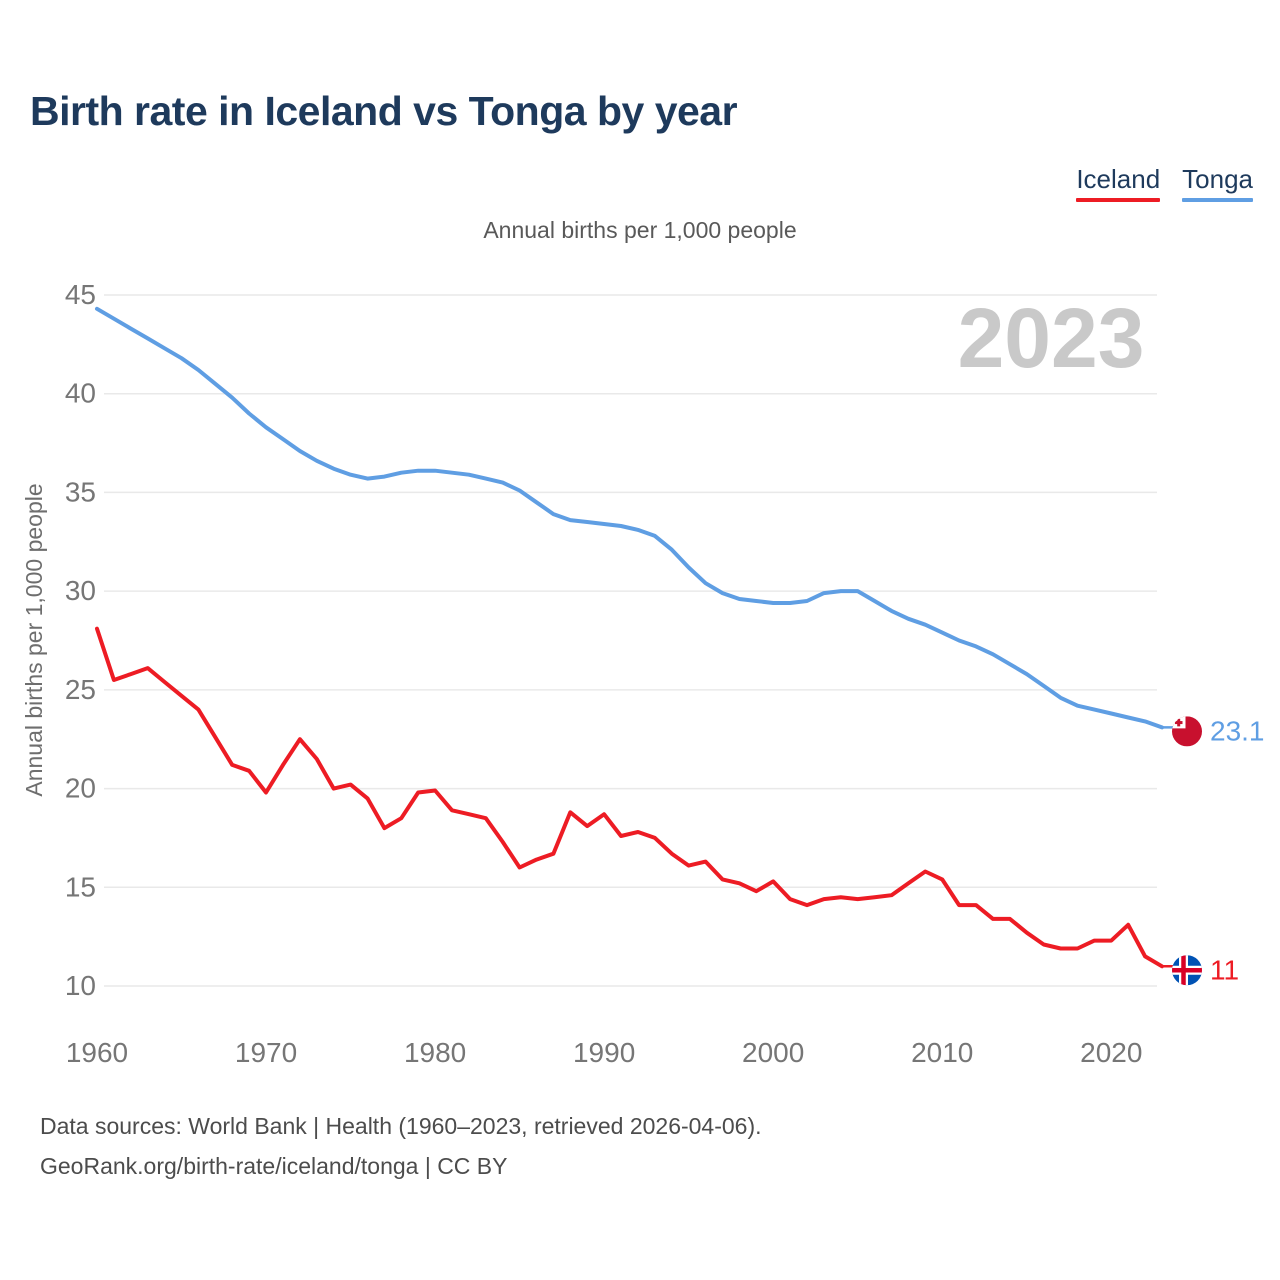  I want to click on y-tick-label: 15, so click(80, 886).